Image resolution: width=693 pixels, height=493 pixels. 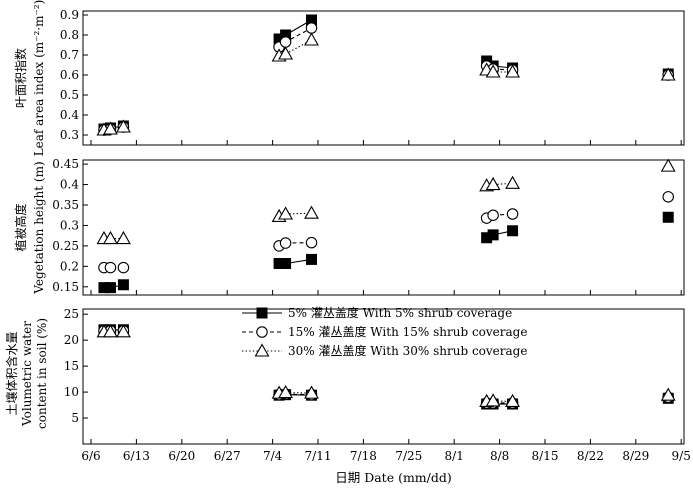 What do you see at coordinates (386, 252) in the screenshot?
I see `series-filled-square` at bounding box center [386, 252].